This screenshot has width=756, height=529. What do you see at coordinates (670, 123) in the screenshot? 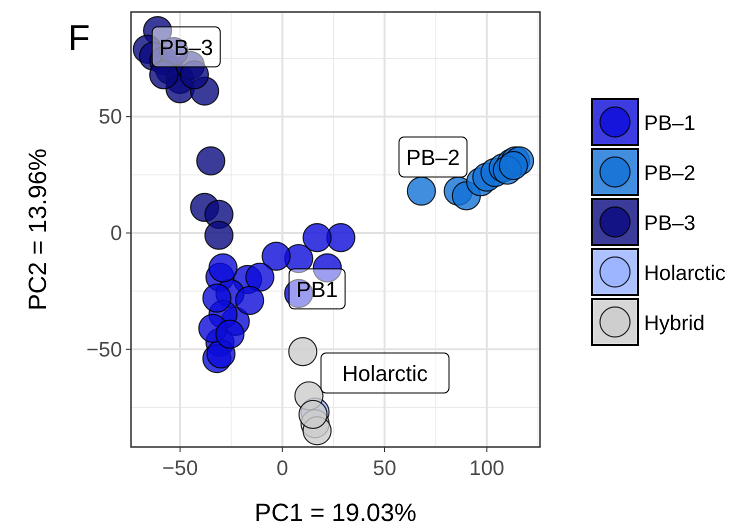
I see `legend-label: PB–1` at bounding box center [670, 123].